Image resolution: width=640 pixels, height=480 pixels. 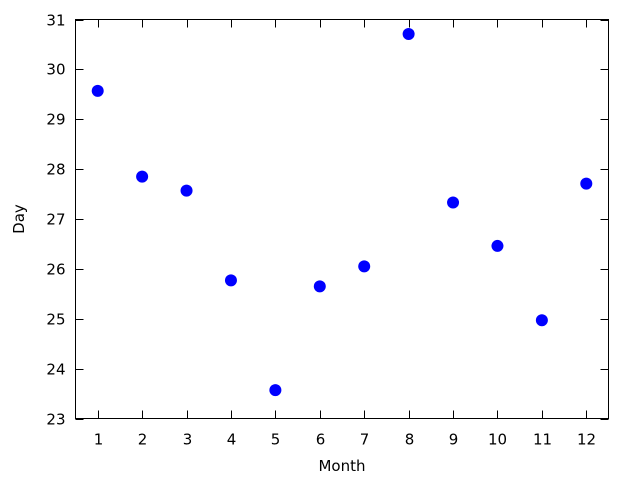 What do you see at coordinates (365, 440) in the screenshot?
I see `x-tick-label: 7` at bounding box center [365, 440].